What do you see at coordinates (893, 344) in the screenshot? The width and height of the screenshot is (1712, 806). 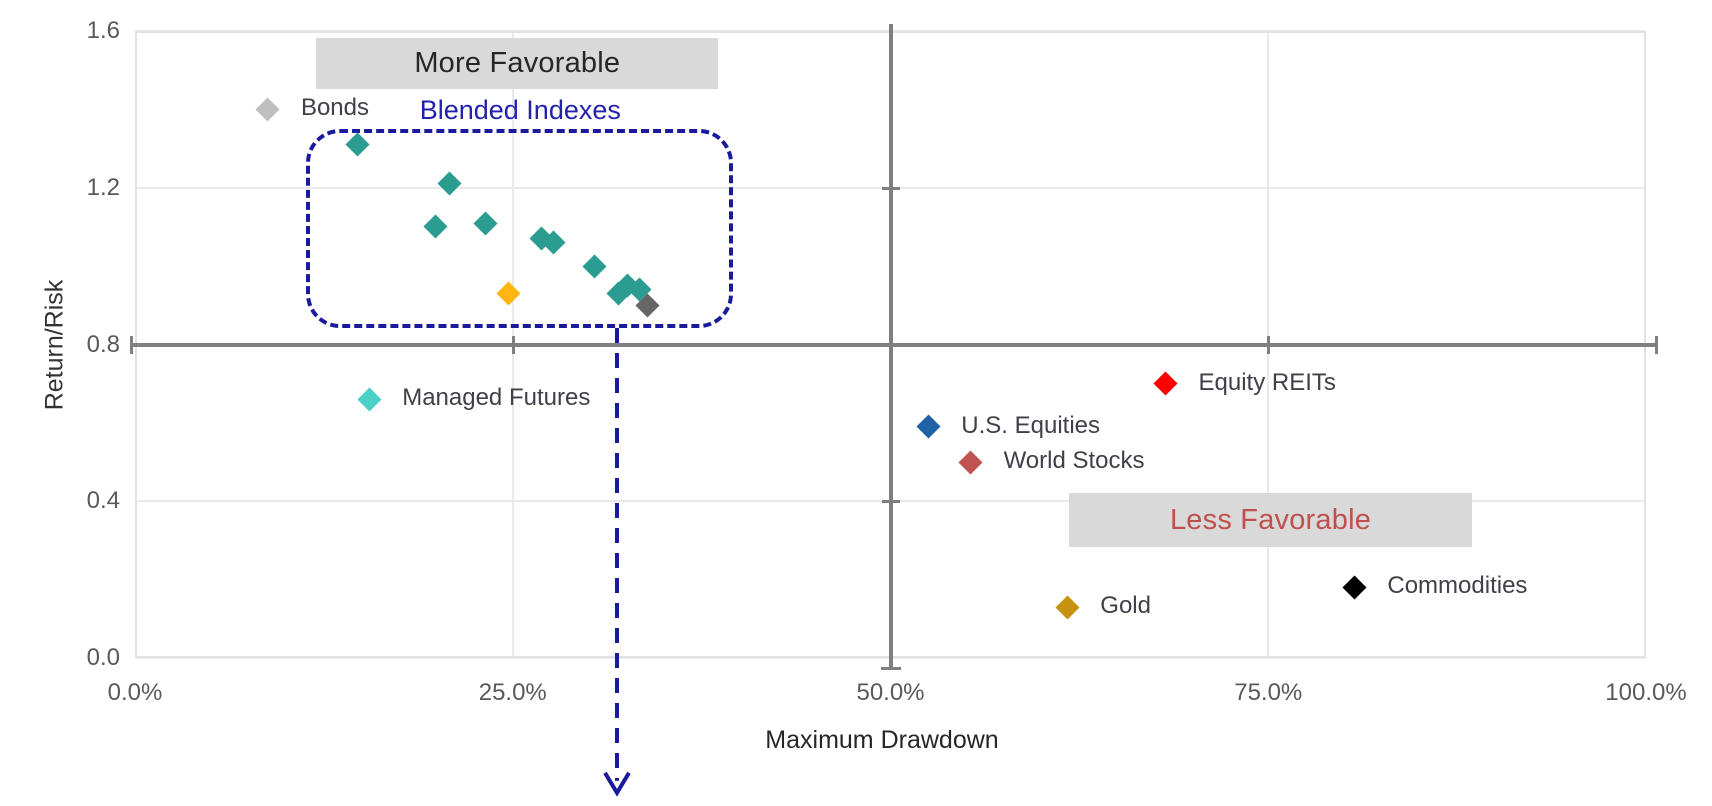 I see `quadrant-horizontal-axis` at bounding box center [893, 344].